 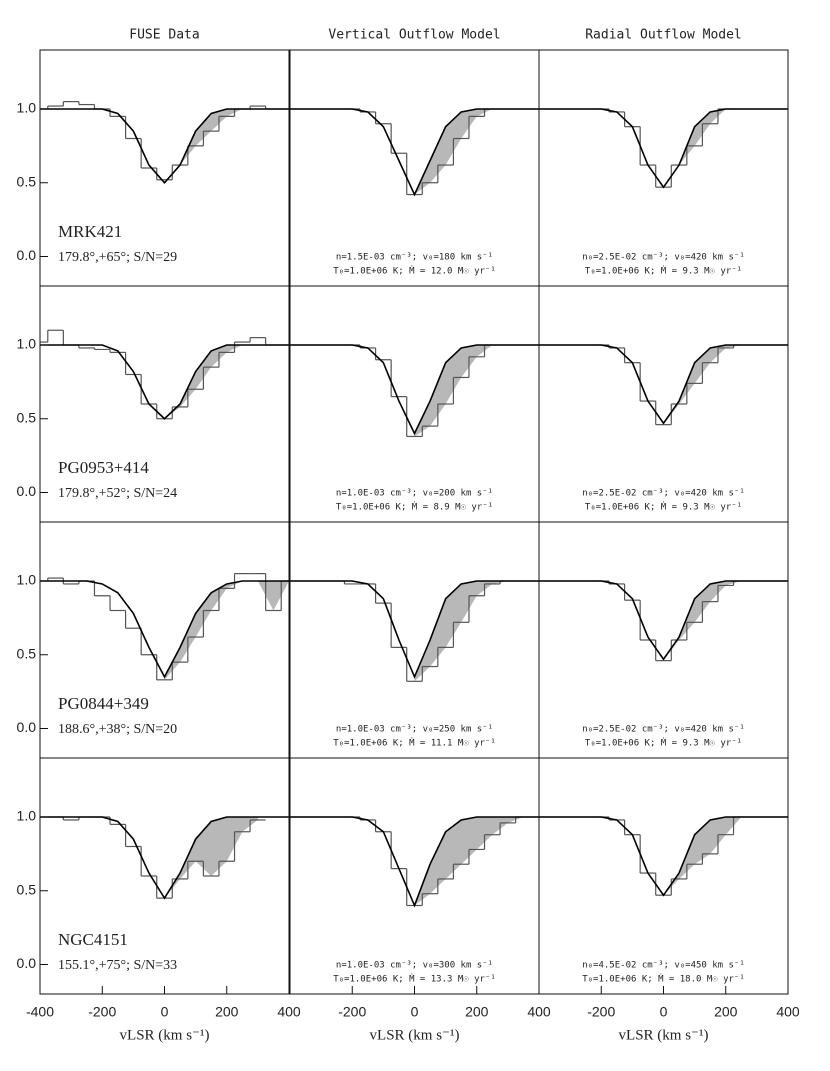 I want to click on object-info: 188.6°,+38°; S/N=20, so click(x=117, y=729).